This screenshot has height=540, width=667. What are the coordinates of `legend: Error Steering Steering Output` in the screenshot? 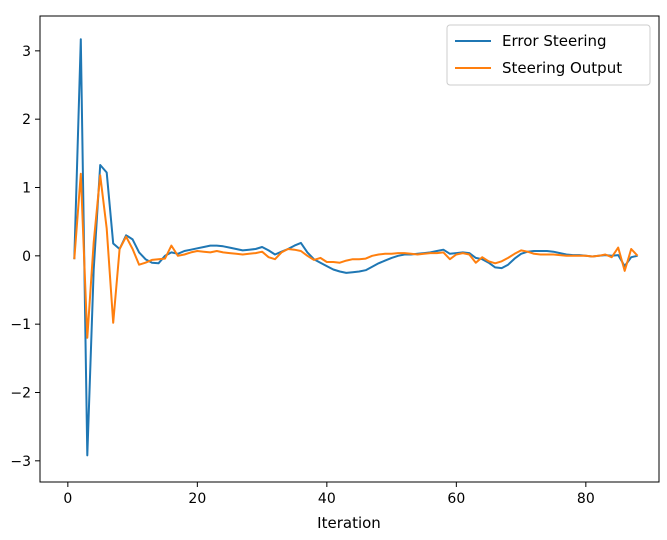 It's located at (548, 55).